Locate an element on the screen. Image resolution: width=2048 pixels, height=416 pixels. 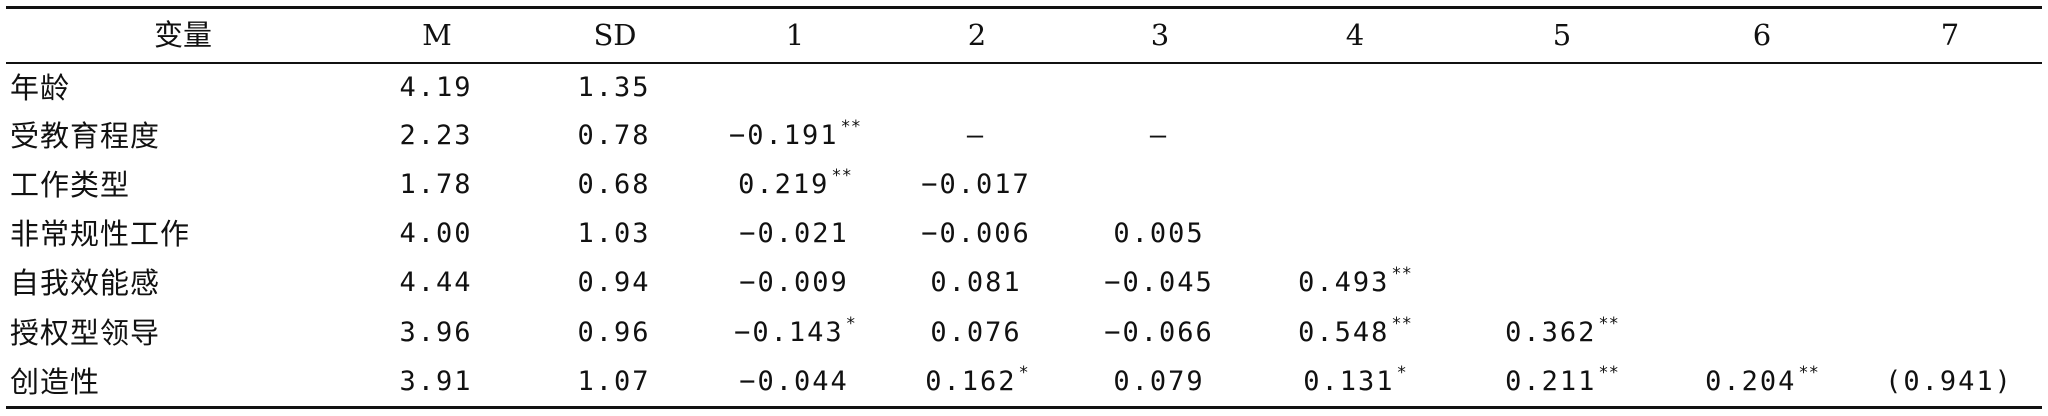
table-cell: −0.006 is located at coordinates (977, 234).